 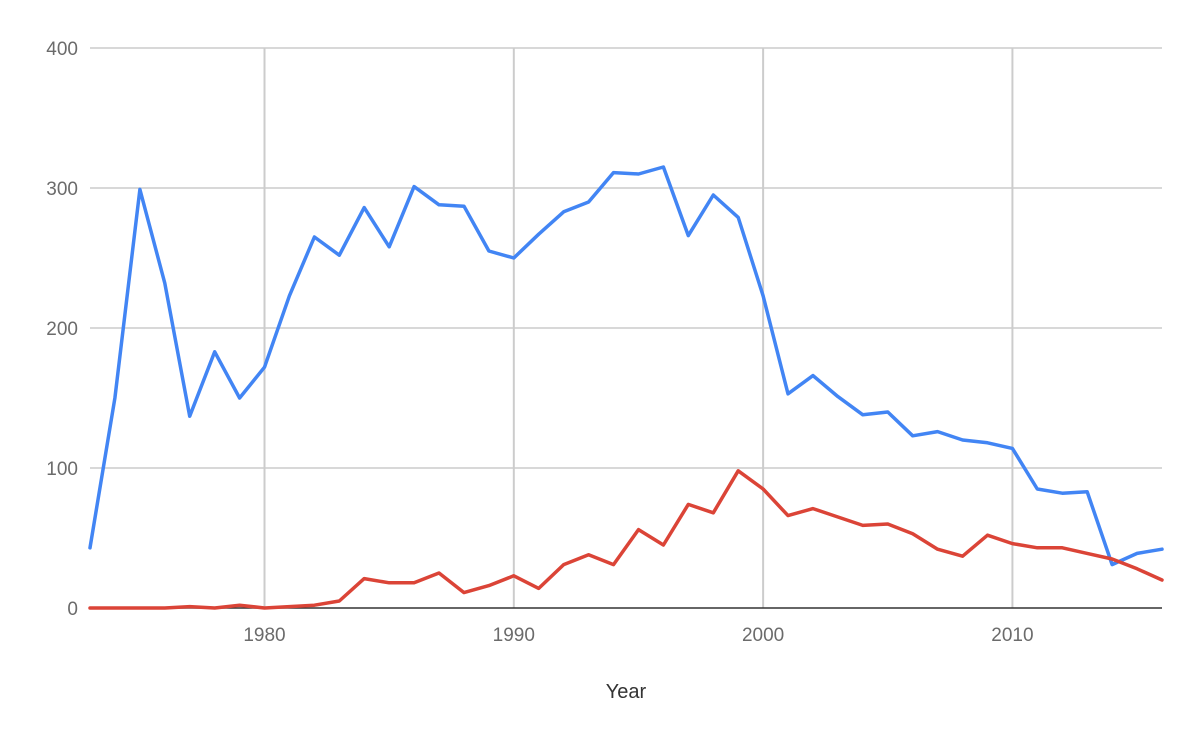 What do you see at coordinates (62, 329) in the screenshot?
I see `y-tick-label: 200` at bounding box center [62, 329].